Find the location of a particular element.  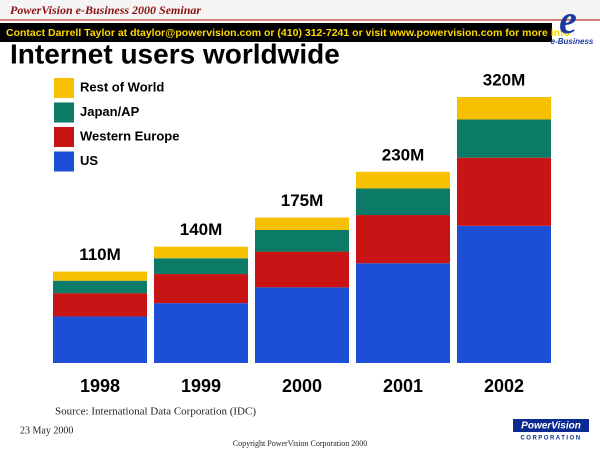

legend-label: Japan/AP is located at coordinates (110, 111).